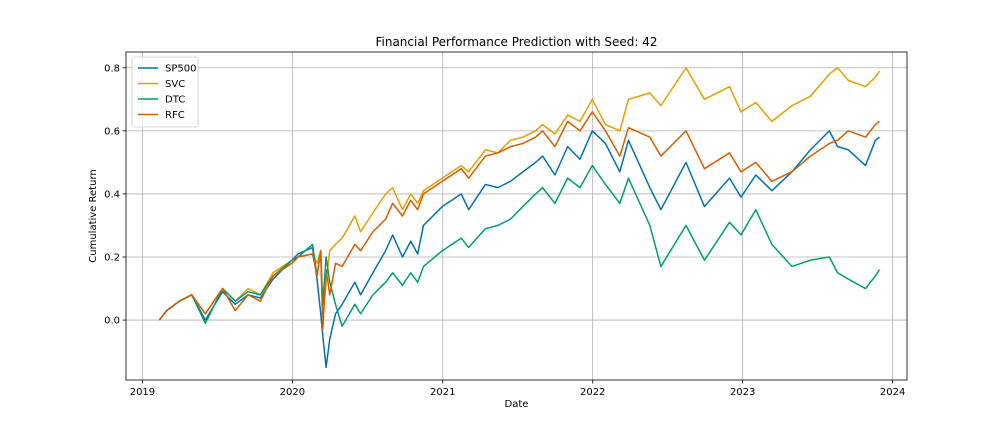 Image resolution: width=1008 pixels, height=436 pixels. I want to click on legend-label-dtc: DTC, so click(175, 100).